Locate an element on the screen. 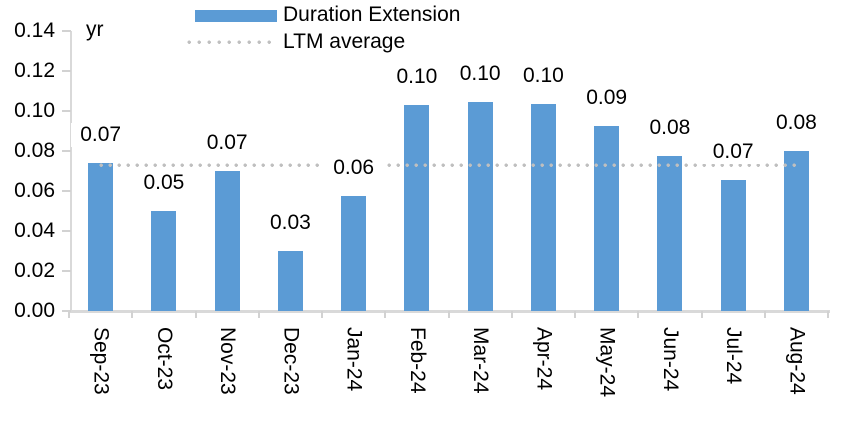  ltm-average-line is located at coordinates (448, 165).